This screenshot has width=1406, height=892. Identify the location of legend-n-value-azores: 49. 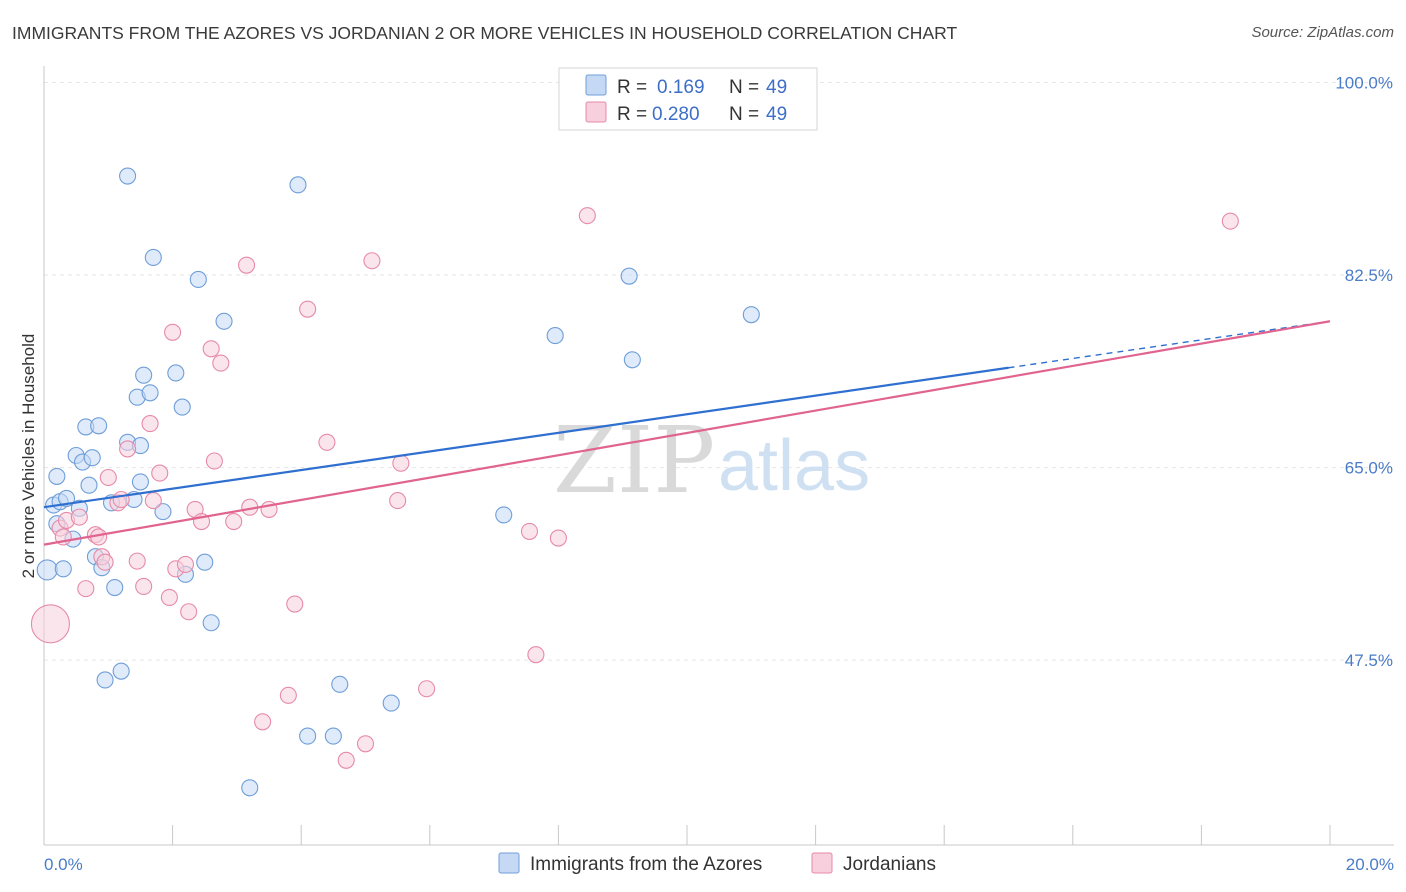
(776, 87).